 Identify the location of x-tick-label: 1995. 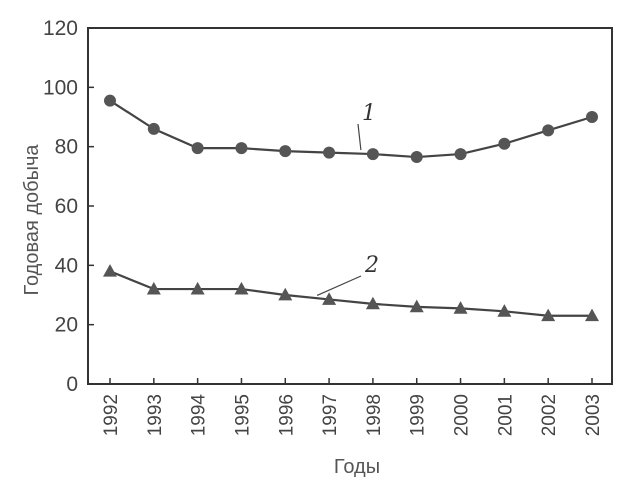
(242, 415).